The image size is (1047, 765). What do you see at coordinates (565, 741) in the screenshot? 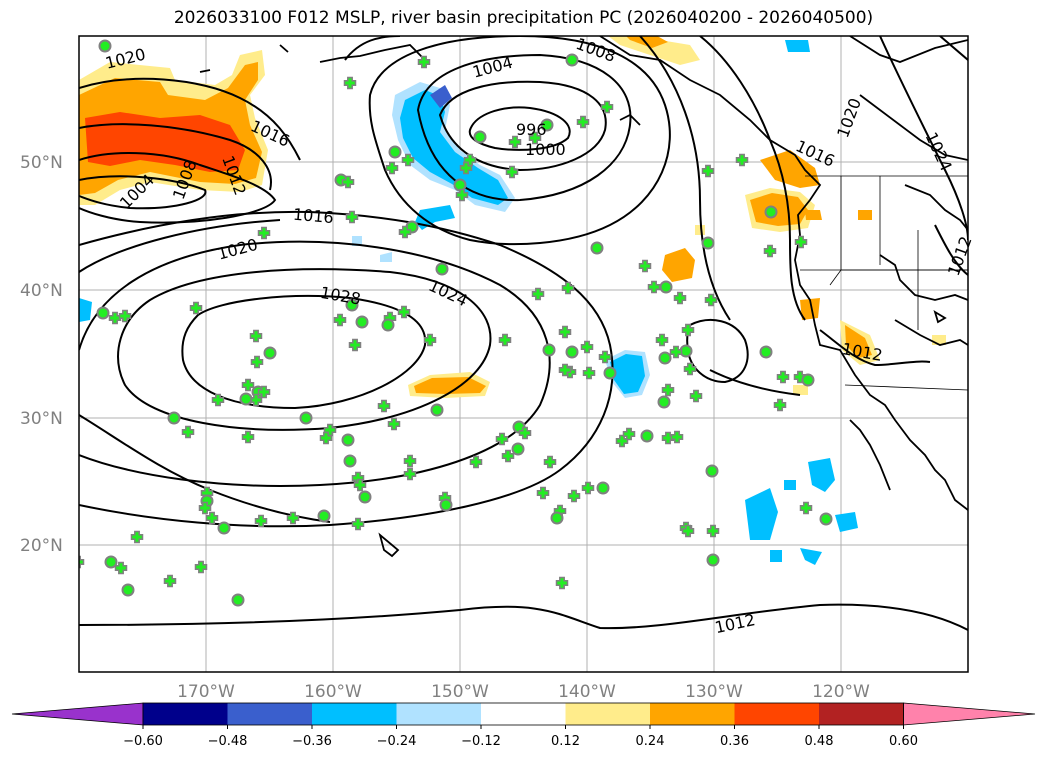
I see `colorbar-tick-label: 0.12` at bounding box center [565, 741].